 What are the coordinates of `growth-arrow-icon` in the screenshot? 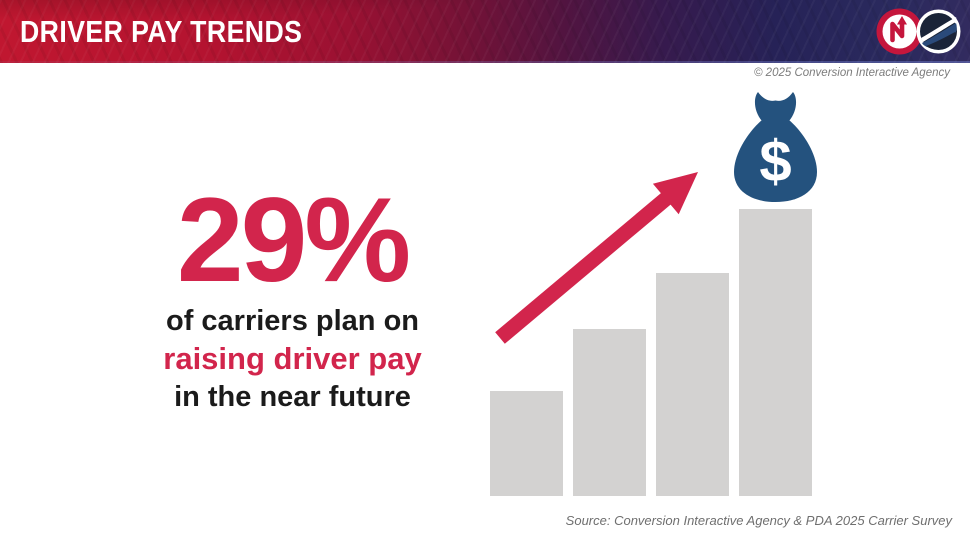 It's located at (596, 258).